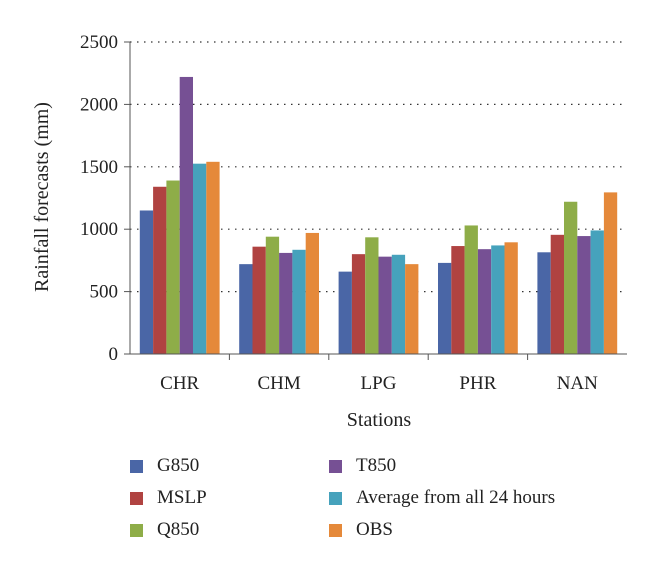 The height and width of the screenshot is (573, 660). Describe the element at coordinates (42, 197) in the screenshot. I see `y-axis-label: Rainfall forecasts (mm)` at that location.